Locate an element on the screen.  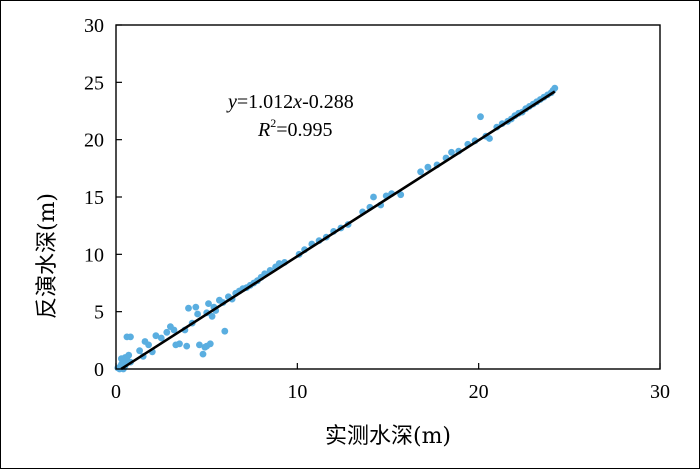
y-tick-label: 25 is located at coordinates (94, 83).